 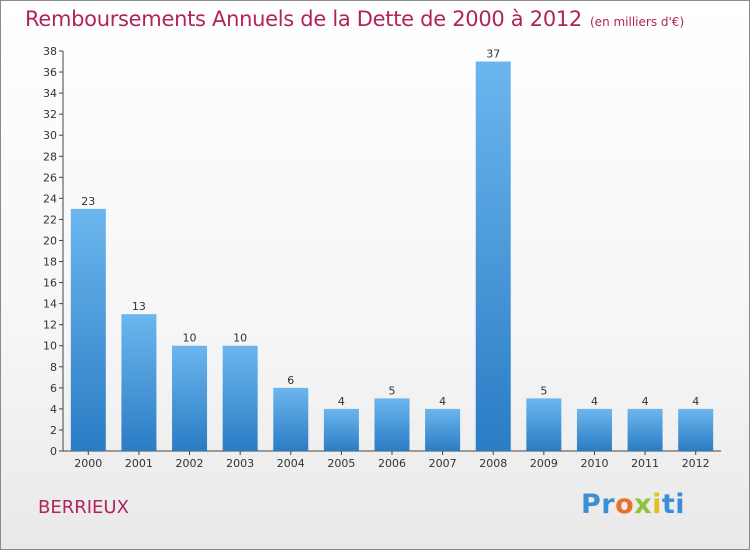 What do you see at coordinates (543, 390) in the screenshot?
I see `data-label-2009: 5` at bounding box center [543, 390].